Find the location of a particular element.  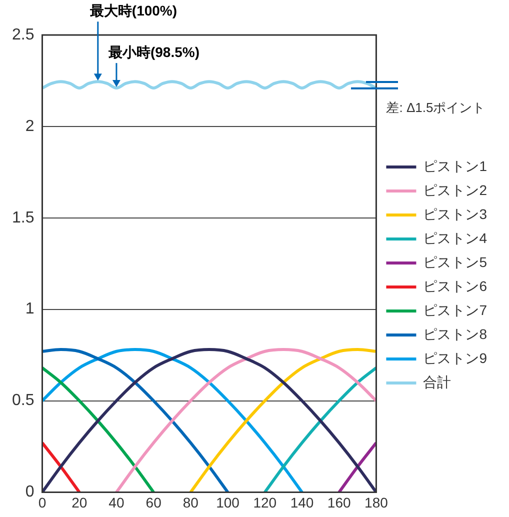

legend-label: 合計 is located at coordinates (437, 382).